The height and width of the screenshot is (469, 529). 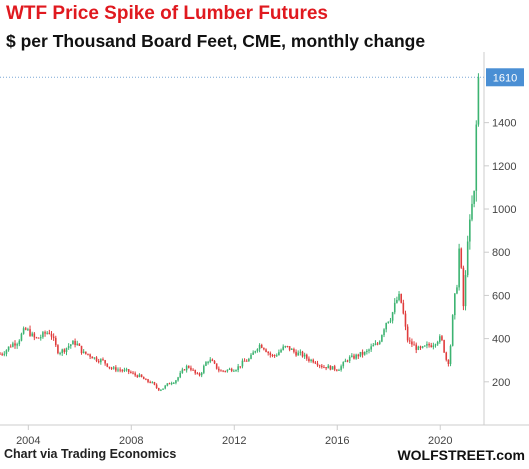 What do you see at coordinates (505, 77) in the screenshot?
I see `last-value-badge` at bounding box center [505, 77].